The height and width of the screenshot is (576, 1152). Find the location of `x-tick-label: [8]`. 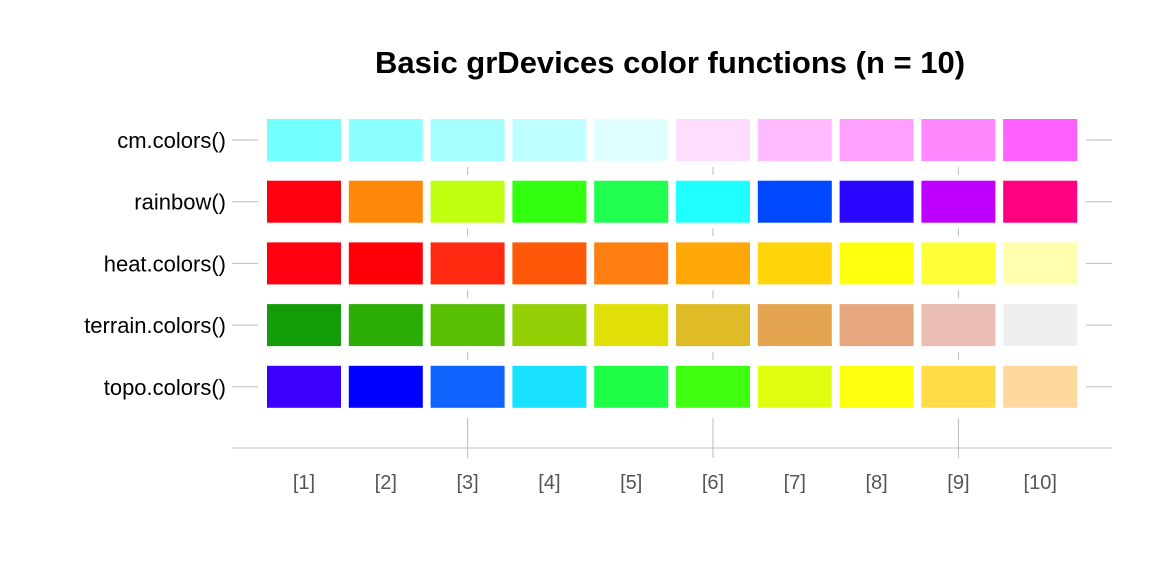

x-tick-label: [8] is located at coordinates (876, 483).